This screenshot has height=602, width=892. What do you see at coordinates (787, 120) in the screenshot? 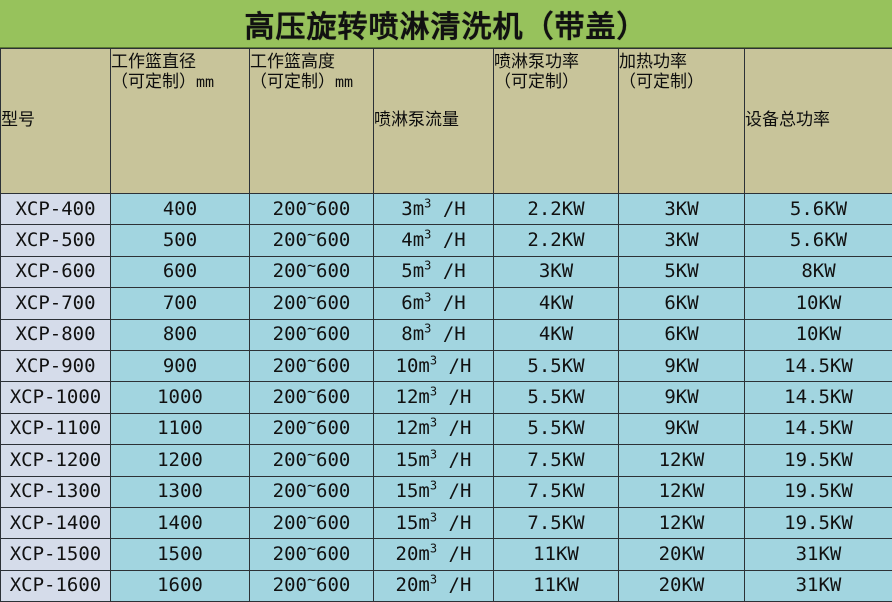
I see `column-header-total-power-label: 设备总功率` at bounding box center [787, 120].